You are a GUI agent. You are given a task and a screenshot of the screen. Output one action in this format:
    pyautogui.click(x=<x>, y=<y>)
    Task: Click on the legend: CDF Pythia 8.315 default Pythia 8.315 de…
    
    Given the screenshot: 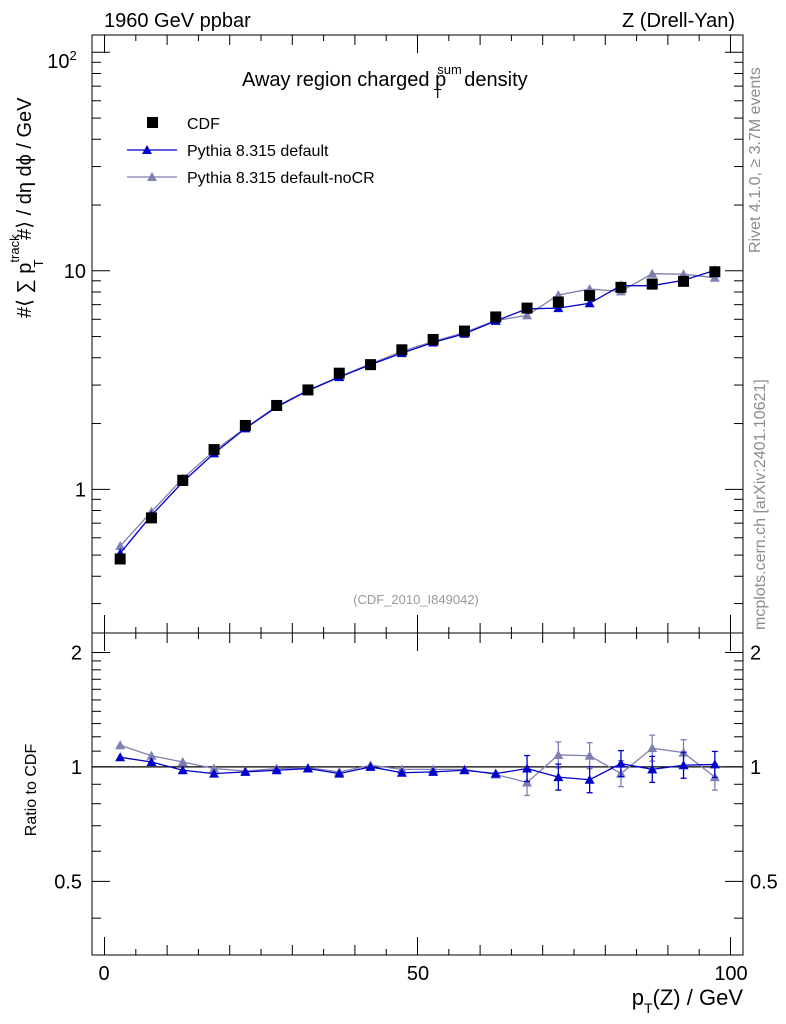 What is the action you would take?
    pyautogui.click(x=251, y=151)
    